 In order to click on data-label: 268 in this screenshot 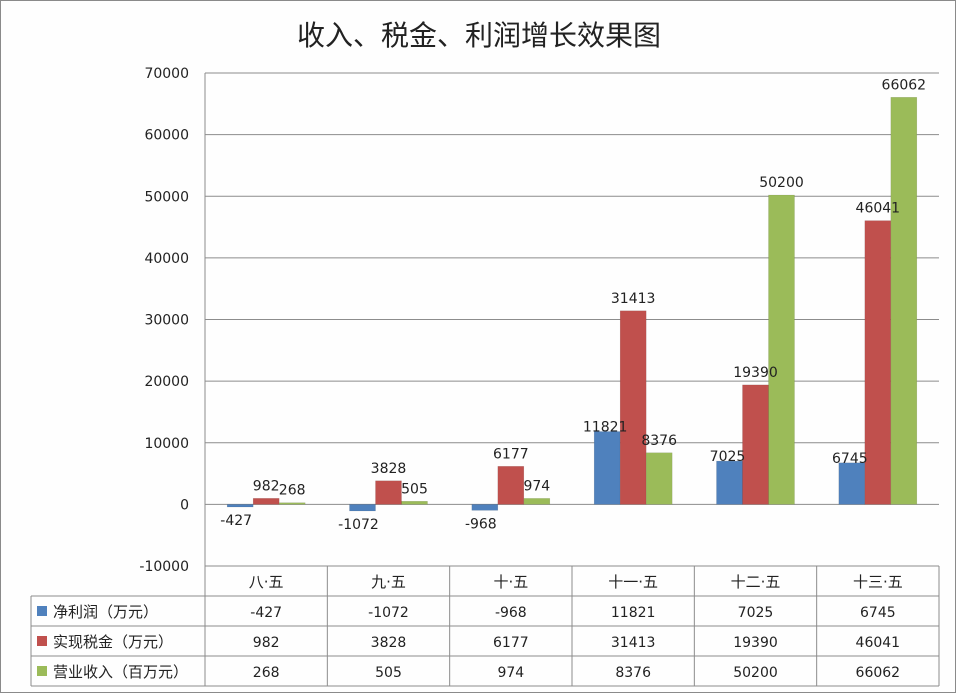, I will do `click(292, 491)`.